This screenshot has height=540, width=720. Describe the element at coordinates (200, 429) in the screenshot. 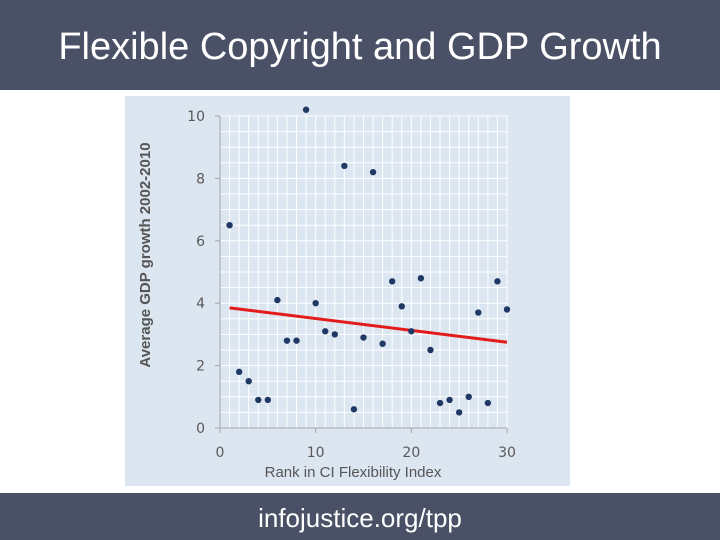

I see `y-tick-label: 0` at that location.